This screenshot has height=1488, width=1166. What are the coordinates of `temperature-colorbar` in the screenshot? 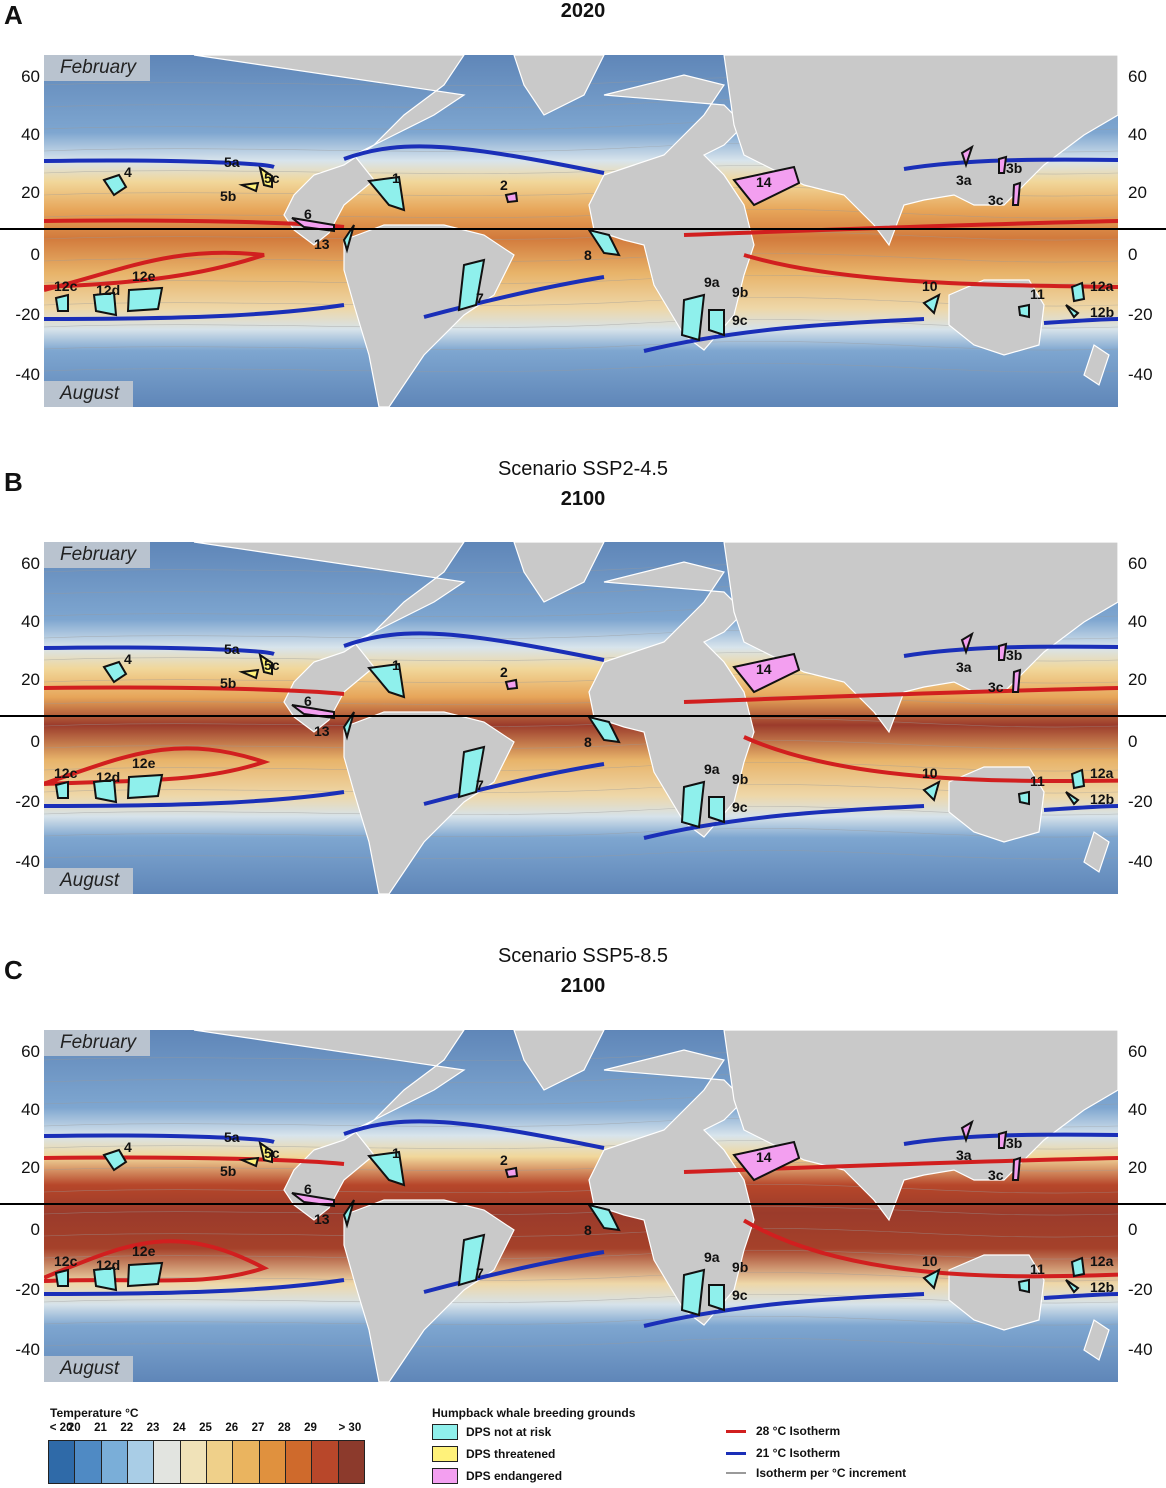 It's located at (206, 1462).